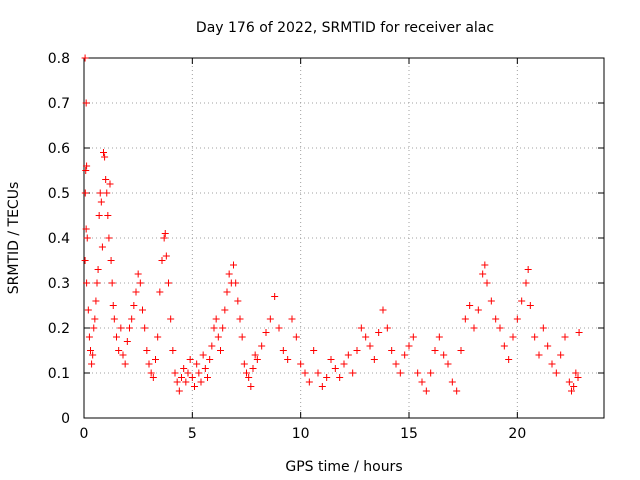 The height and width of the screenshot is (480, 640). I want to click on y-tick-label: 0.6, so click(59, 149).